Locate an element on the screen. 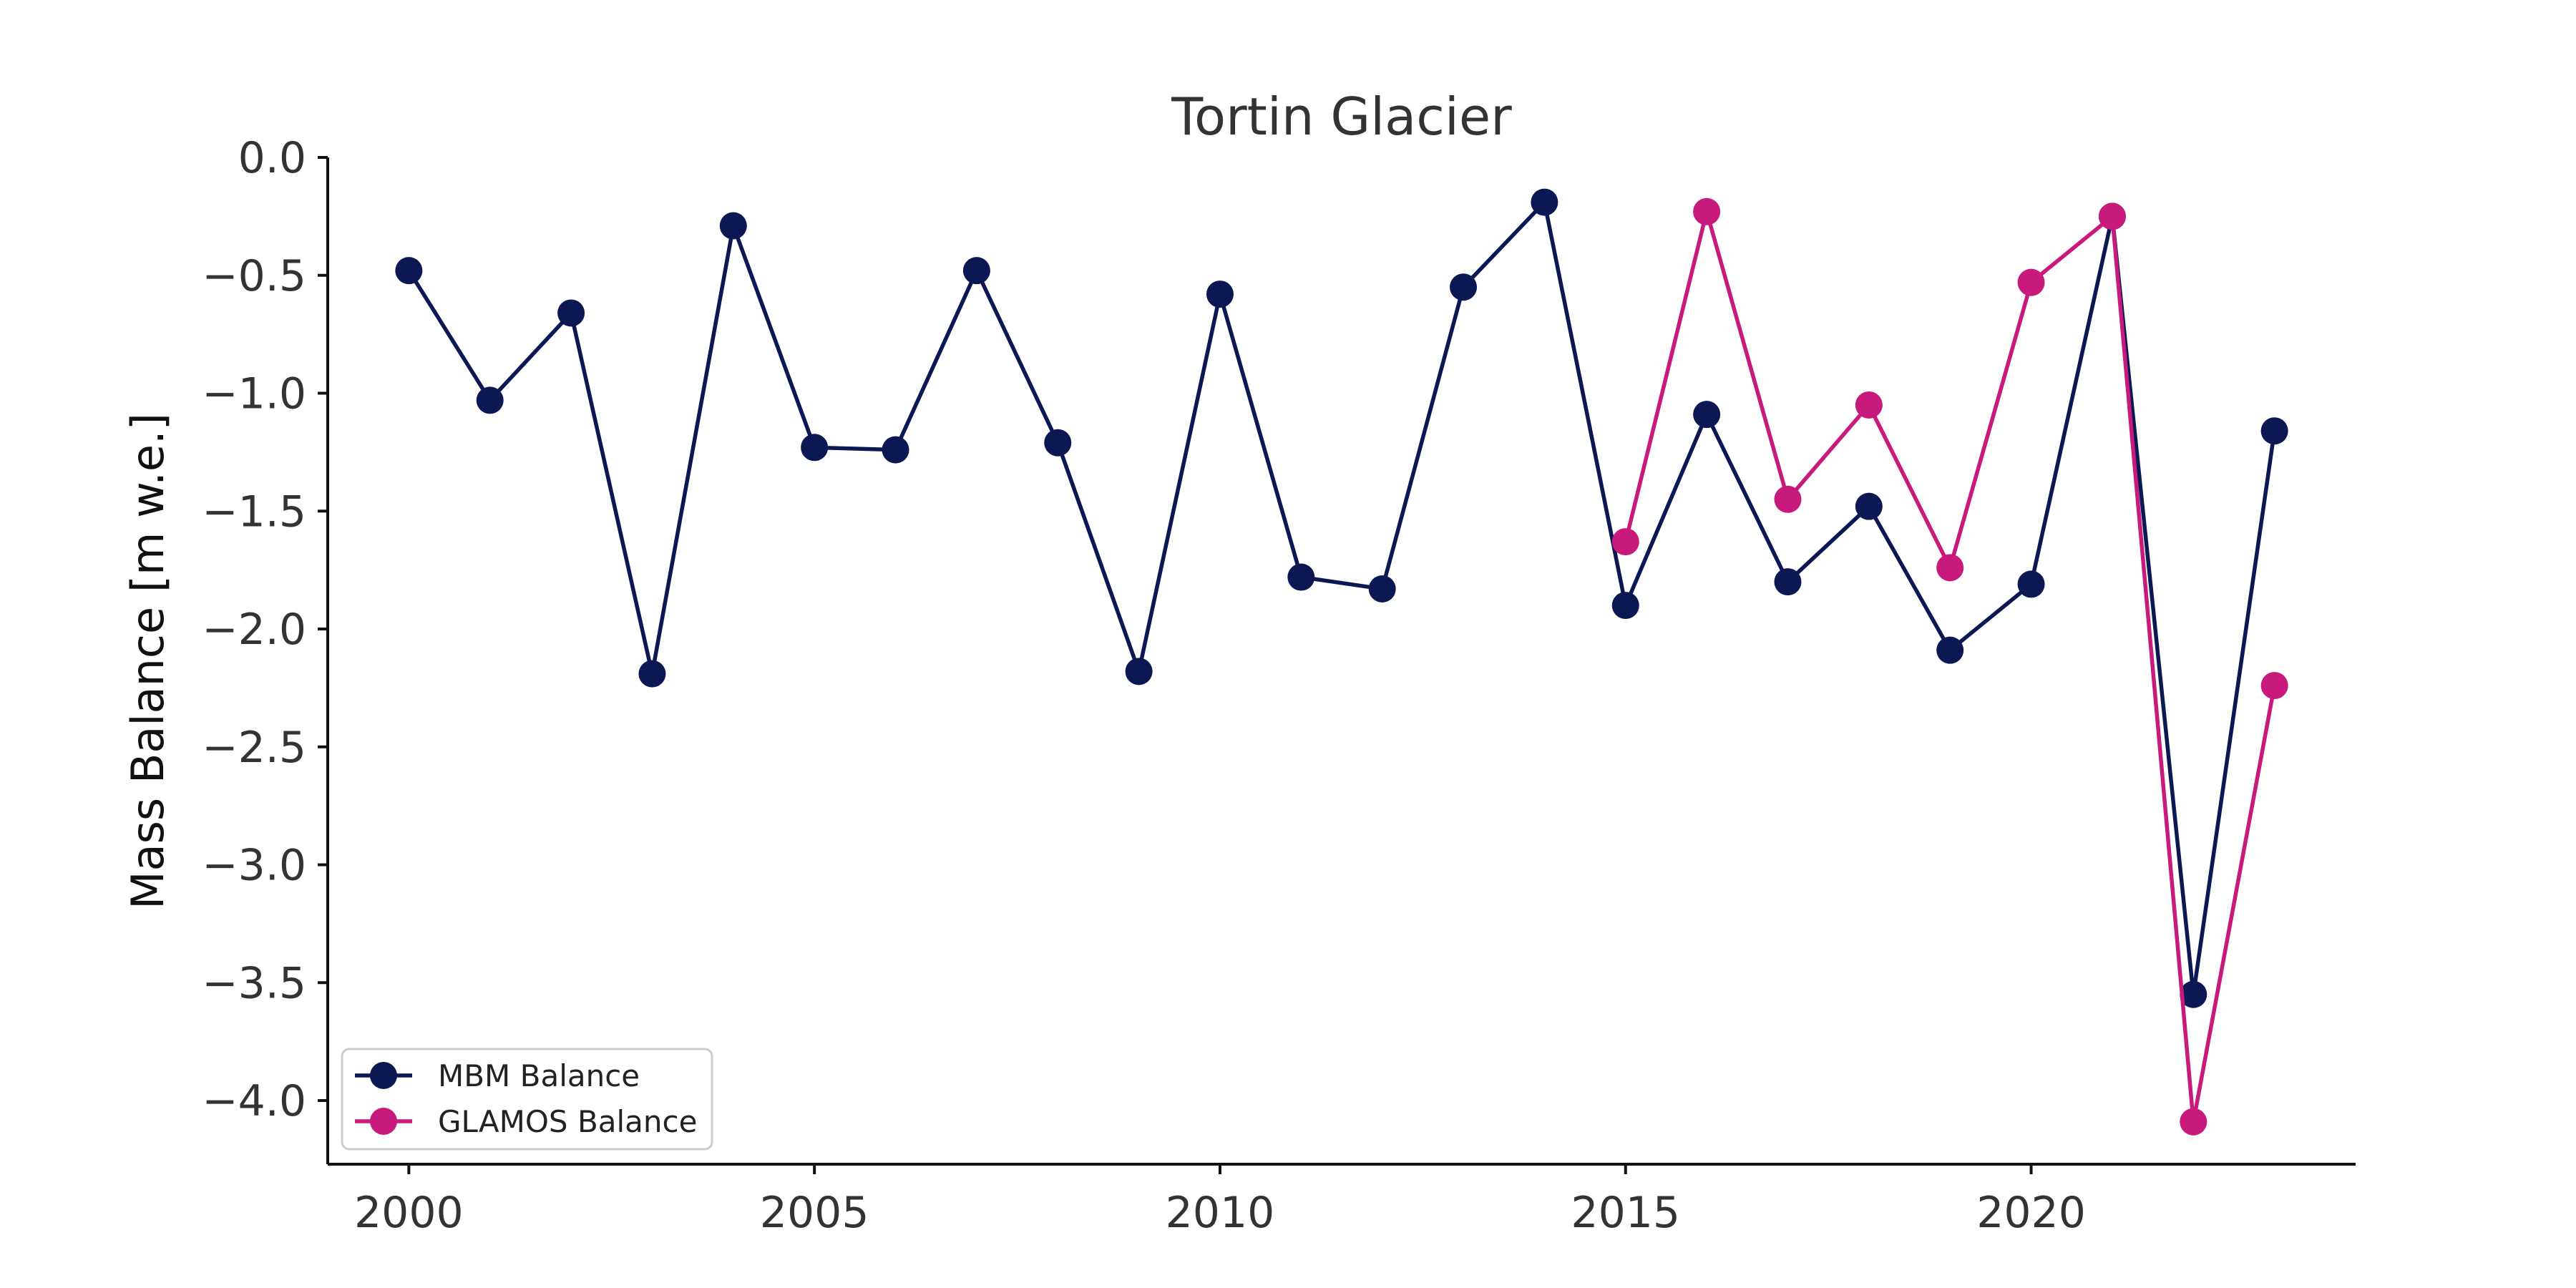  y-tick-label: −0.5 is located at coordinates (254, 276).